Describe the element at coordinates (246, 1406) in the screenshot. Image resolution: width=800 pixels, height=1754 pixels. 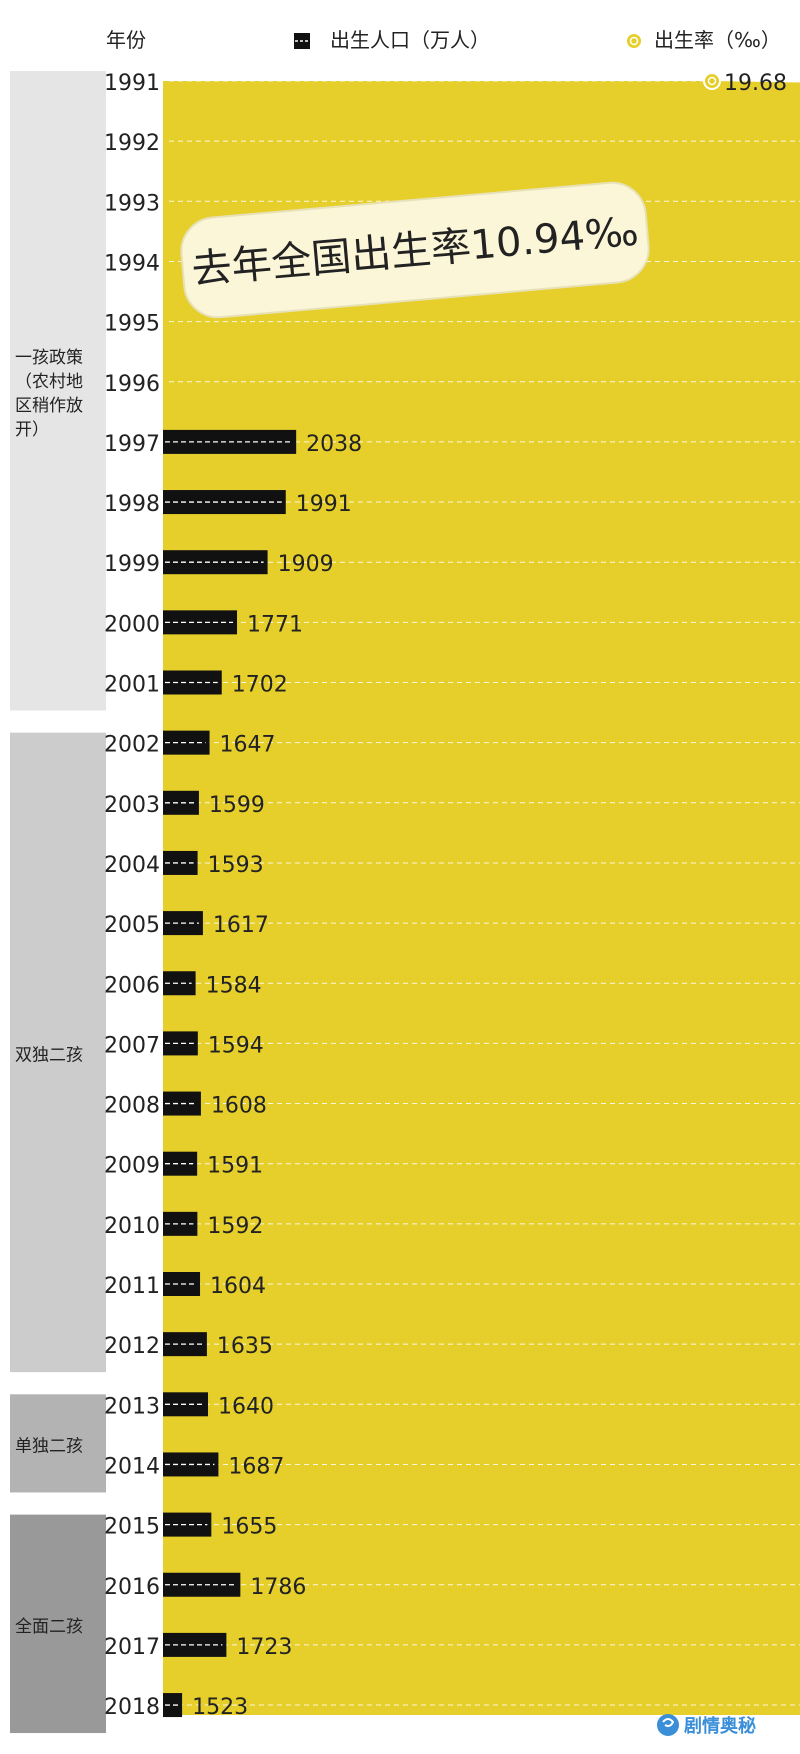
I see `population-label: 1640` at that location.